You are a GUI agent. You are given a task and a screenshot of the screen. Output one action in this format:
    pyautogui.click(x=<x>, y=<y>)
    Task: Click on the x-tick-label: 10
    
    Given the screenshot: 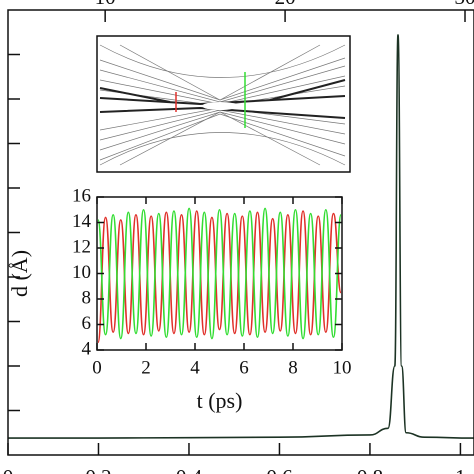 What is the action you would take?
    pyautogui.click(x=342, y=367)
    